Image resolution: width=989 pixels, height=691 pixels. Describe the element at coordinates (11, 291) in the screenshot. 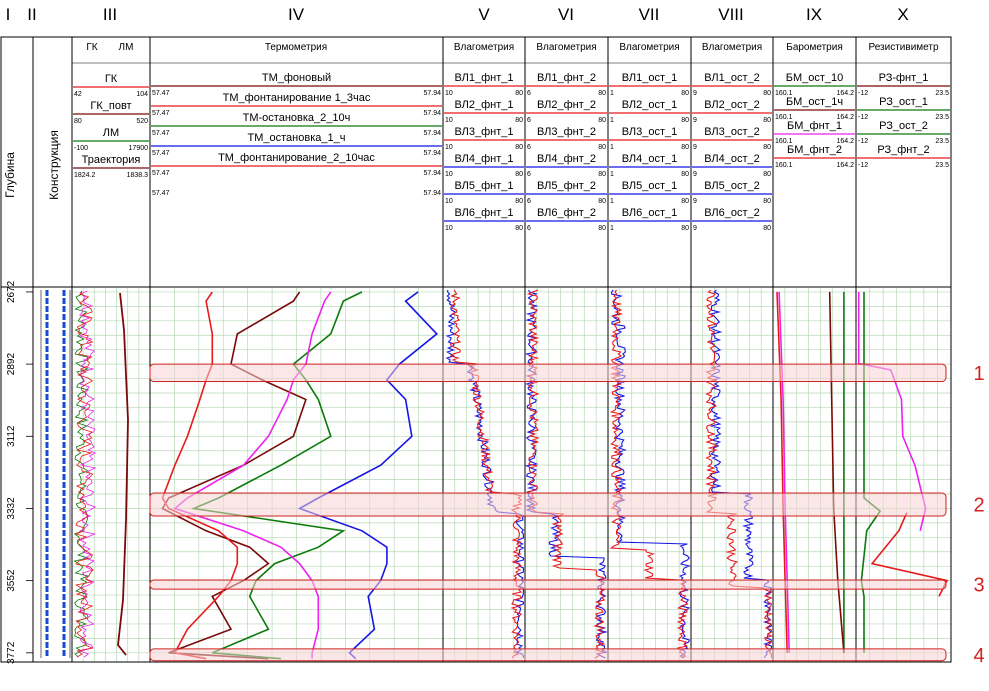

I see `depth-tick-label: 2672` at that location.